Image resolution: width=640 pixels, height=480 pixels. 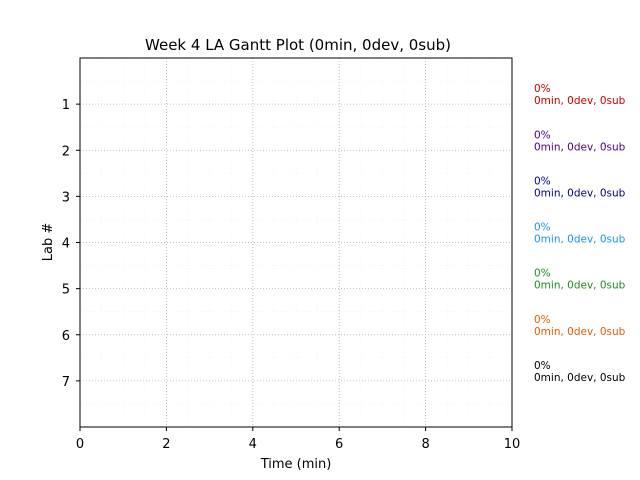 I want to click on x-tick-label: 10, so click(x=512, y=444).